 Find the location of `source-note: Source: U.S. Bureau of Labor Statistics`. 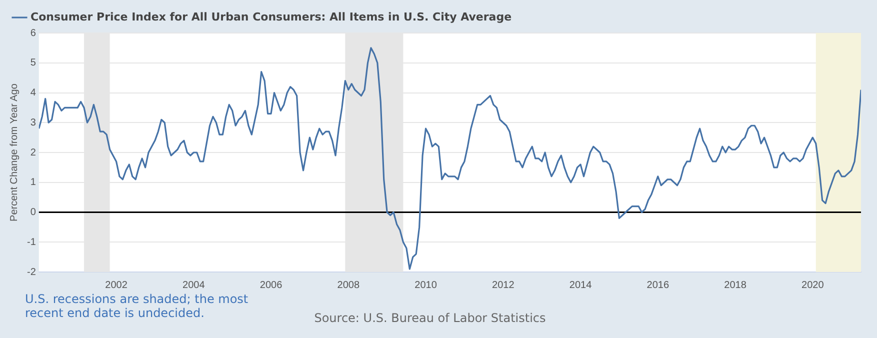

source-note: Source: U.S. Bureau of Labor Statistics is located at coordinates (430, 318).